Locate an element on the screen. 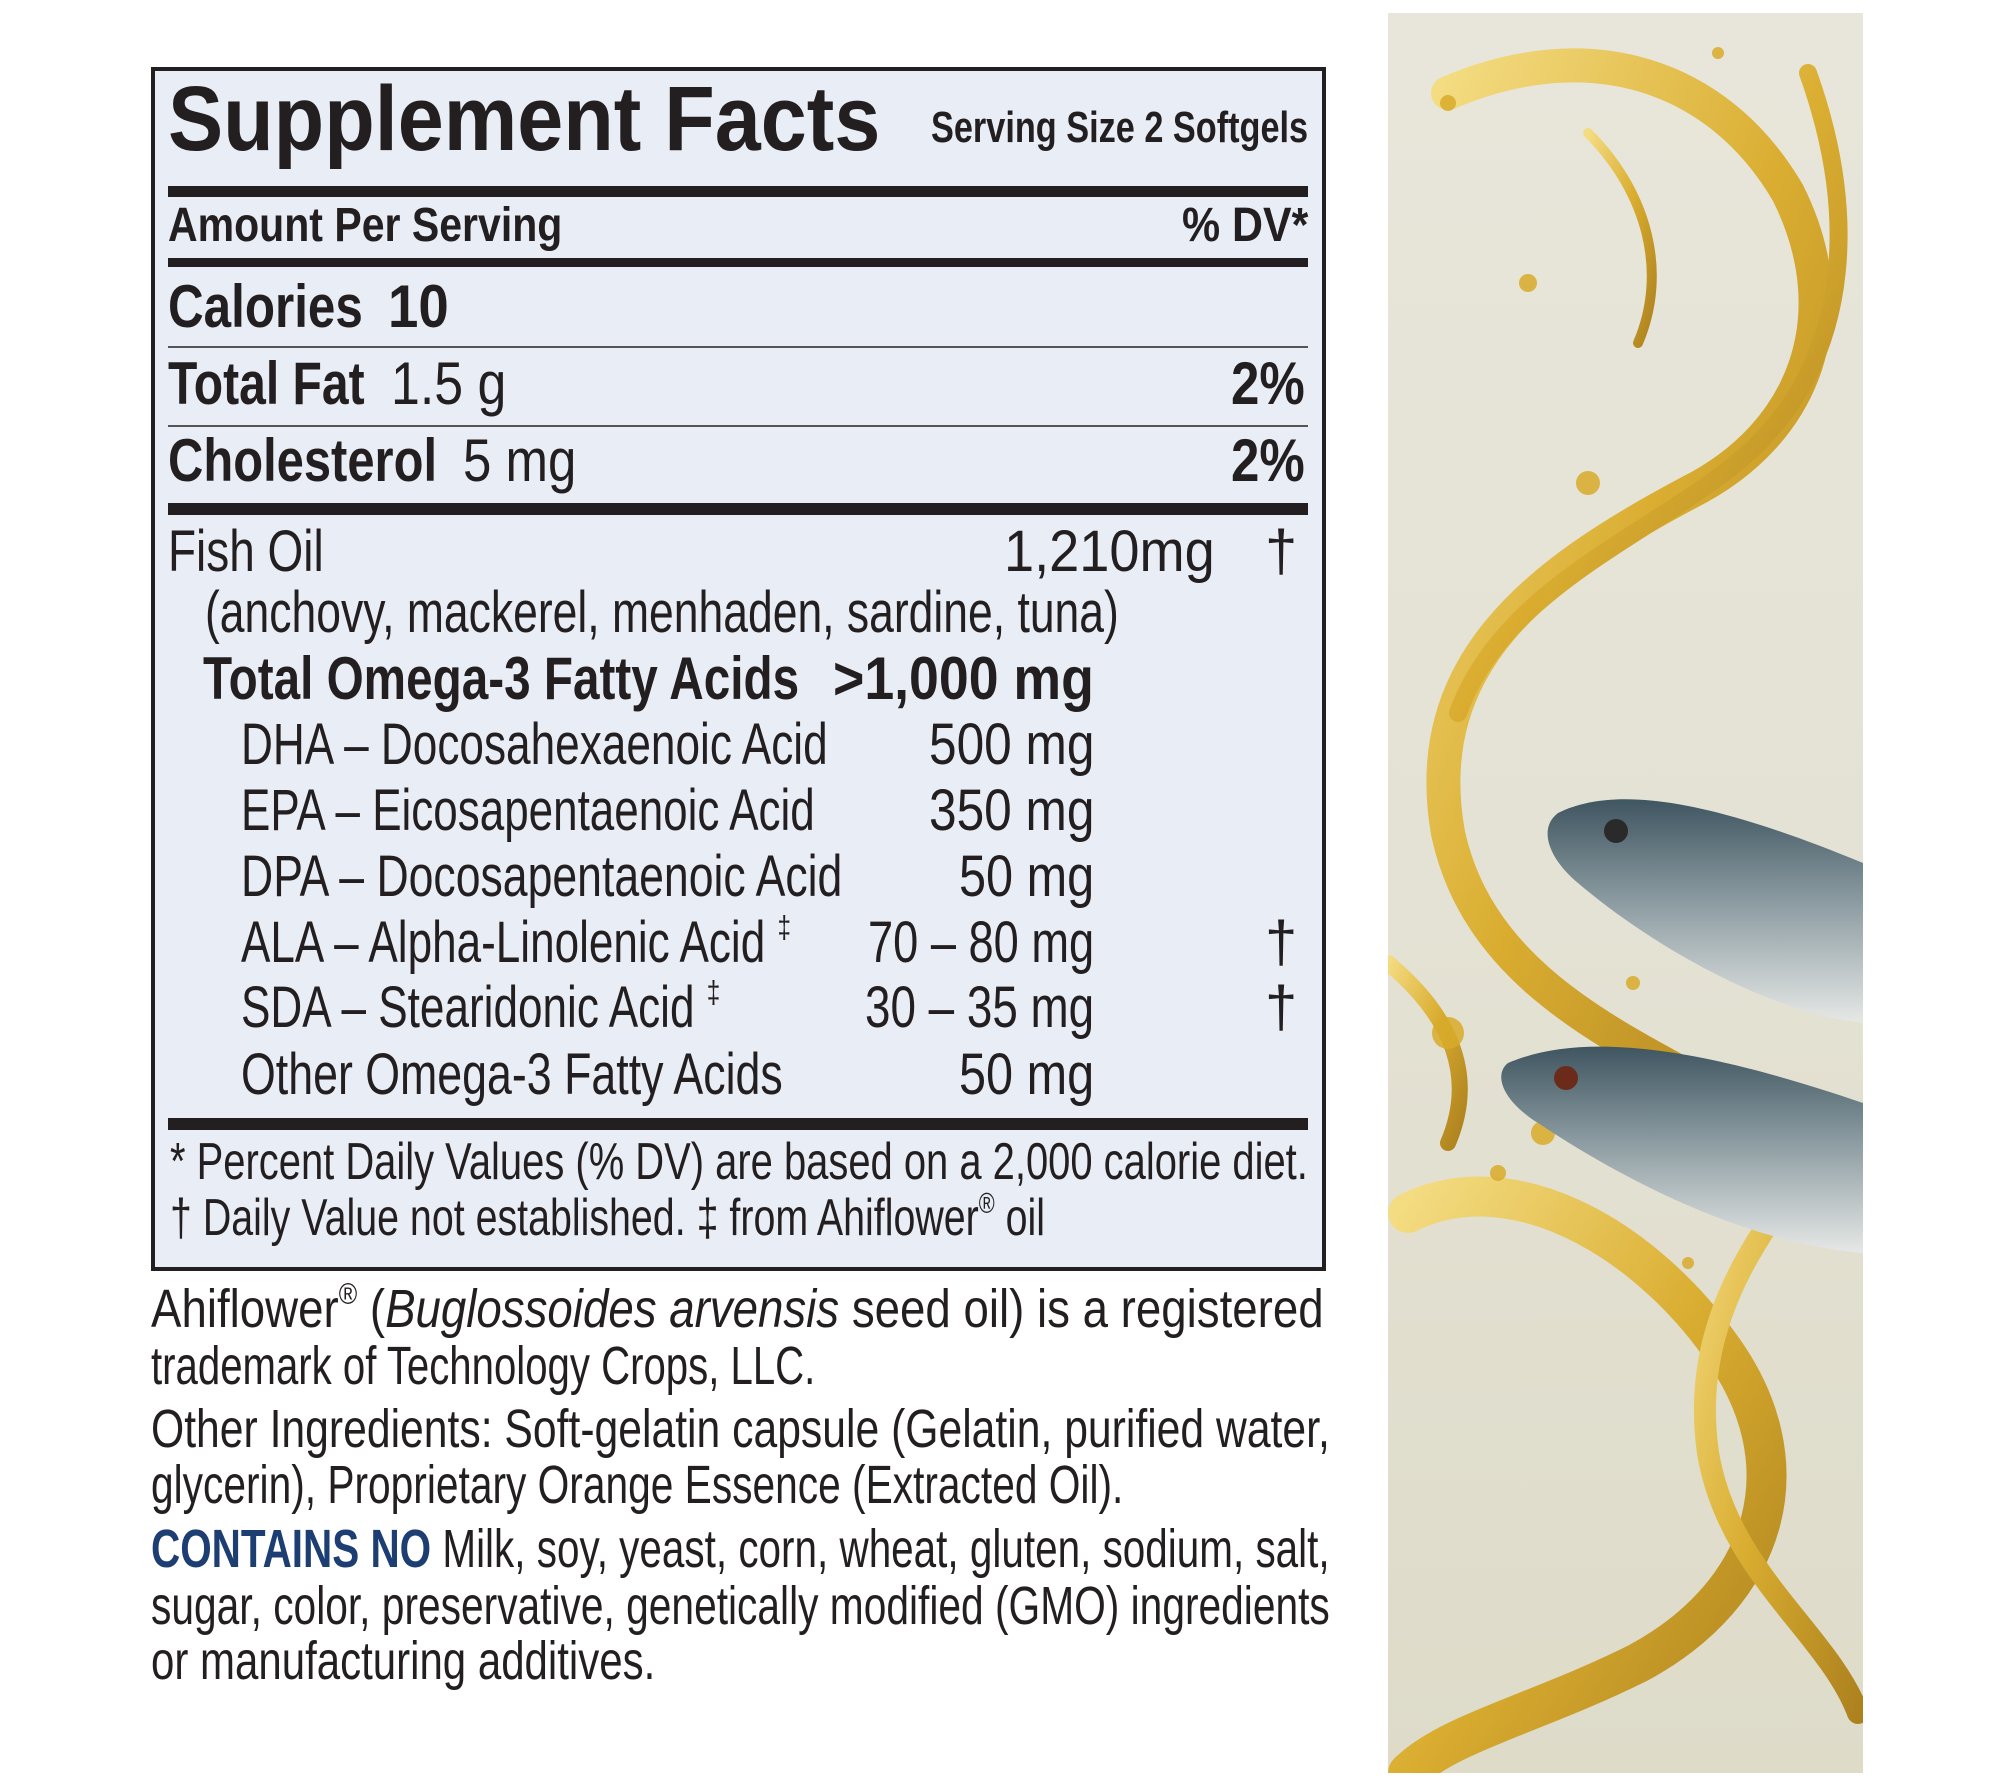 The width and height of the screenshot is (2000, 1778). note-text: seed oil) is a registered is located at coordinates (1081, 1309).